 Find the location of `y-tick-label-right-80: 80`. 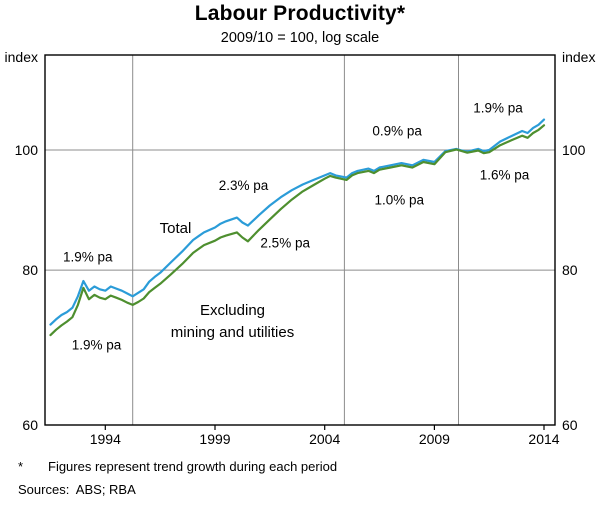

y-tick-label-right-80: 80 is located at coordinates (570, 270).